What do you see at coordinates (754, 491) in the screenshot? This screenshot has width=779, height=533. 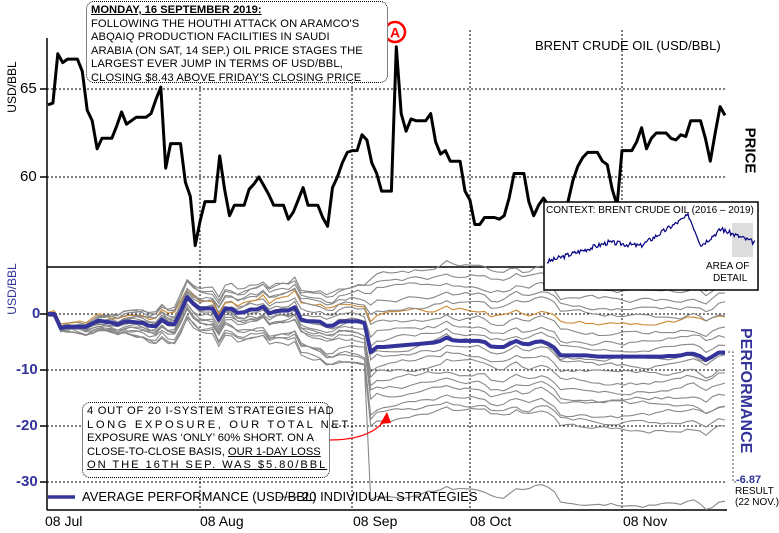 I see `result-label: RESULT` at bounding box center [754, 491].